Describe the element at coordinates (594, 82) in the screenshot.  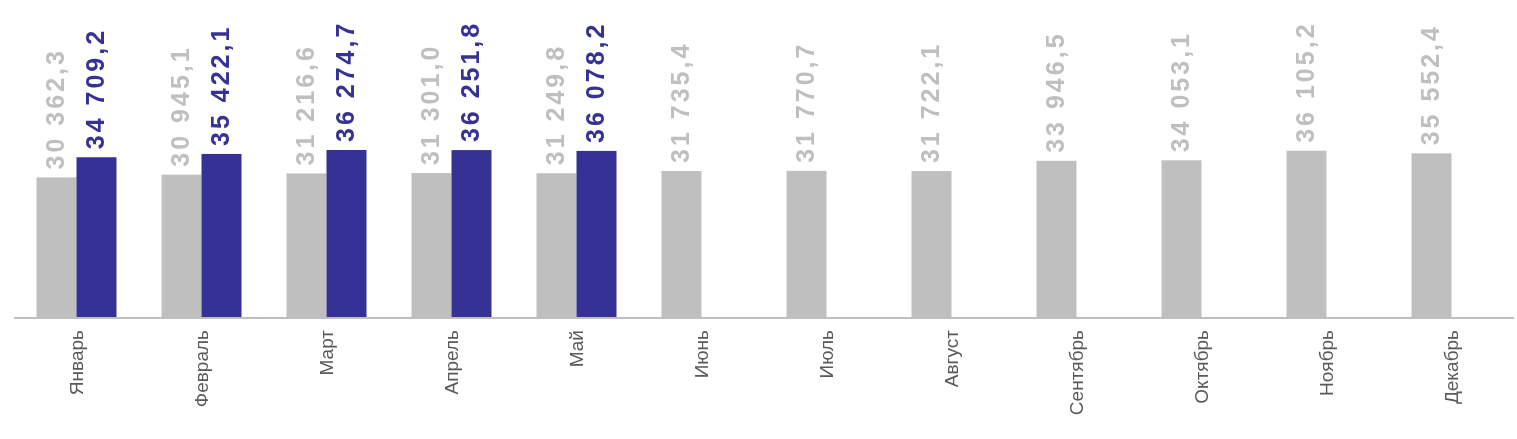
I see `data-label: 36 078,2` at that location.